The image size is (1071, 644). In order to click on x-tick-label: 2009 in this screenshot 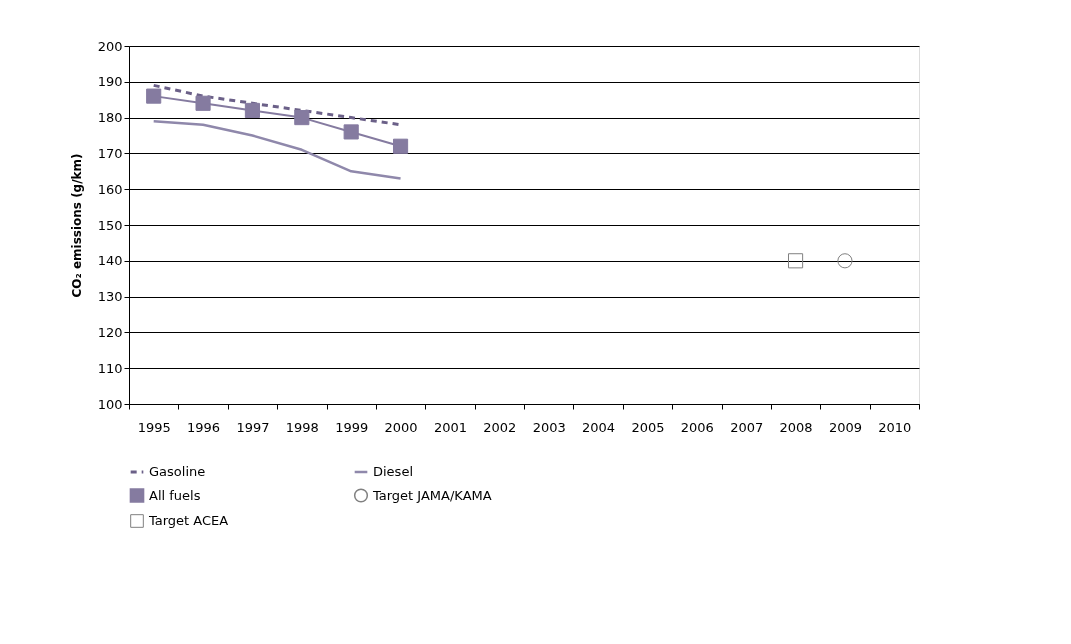, I will do `click(845, 427)`.